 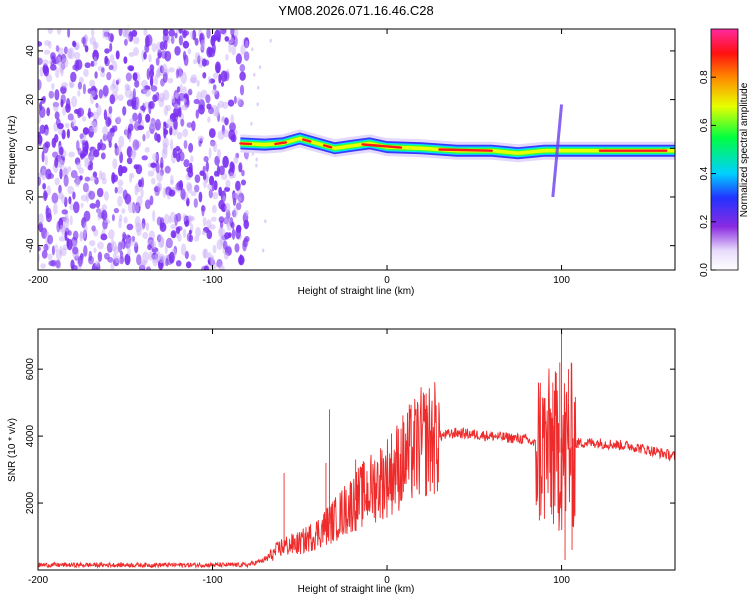 What do you see at coordinates (724, 149) in the screenshot?
I see `colorbar-gradient` at bounding box center [724, 149].